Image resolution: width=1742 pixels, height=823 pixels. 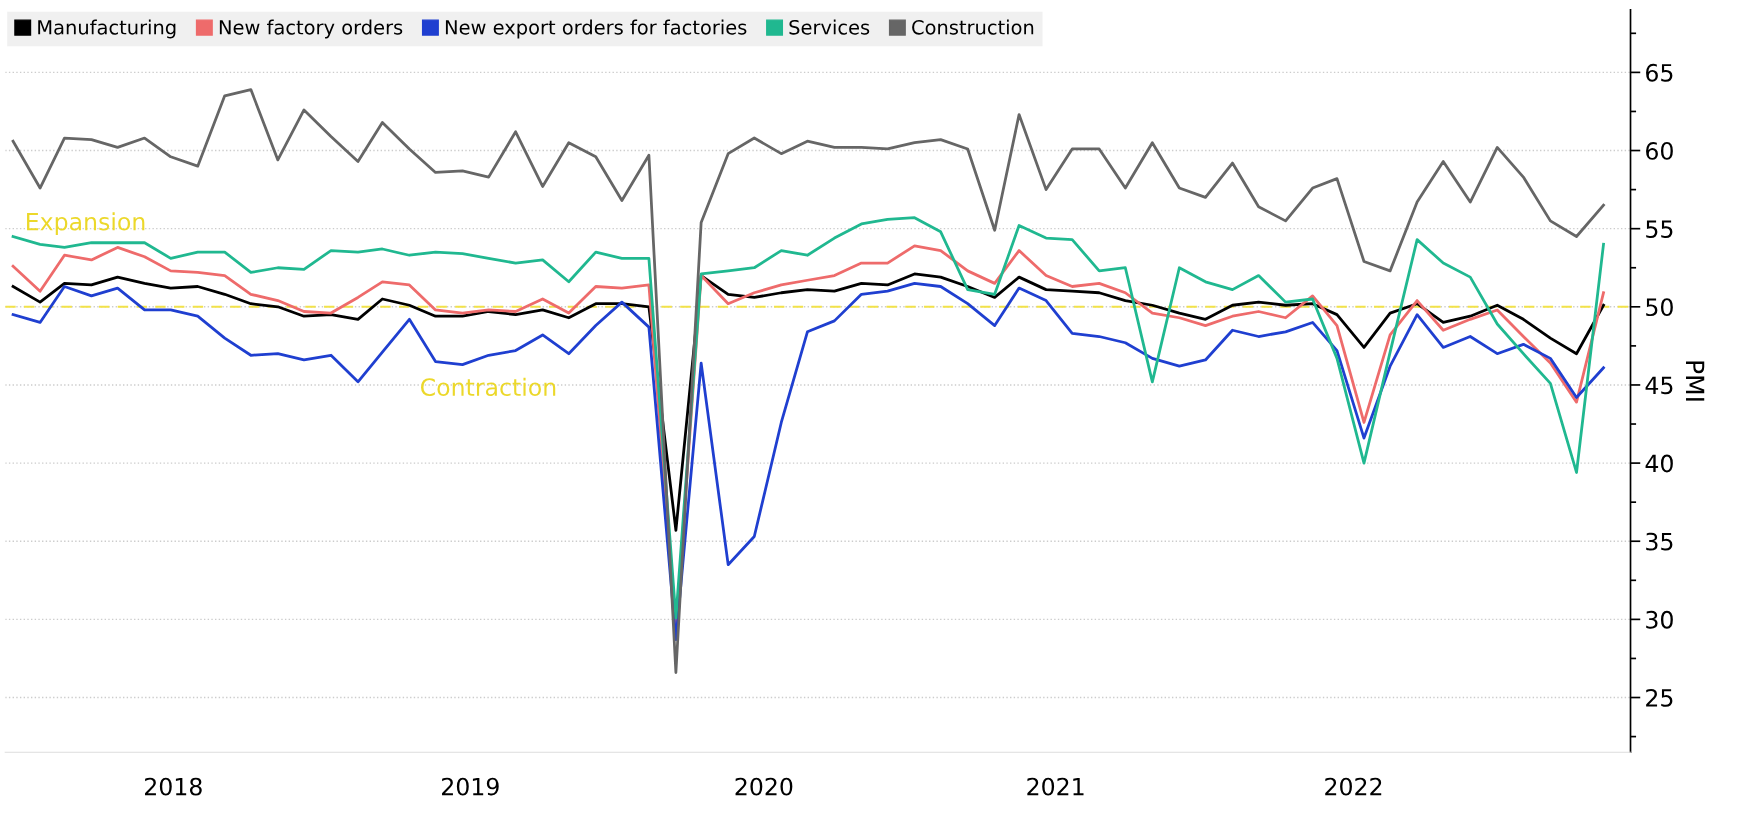 What do you see at coordinates (1659, 541) in the screenshot?
I see `y-tick-label: 35` at bounding box center [1659, 541].